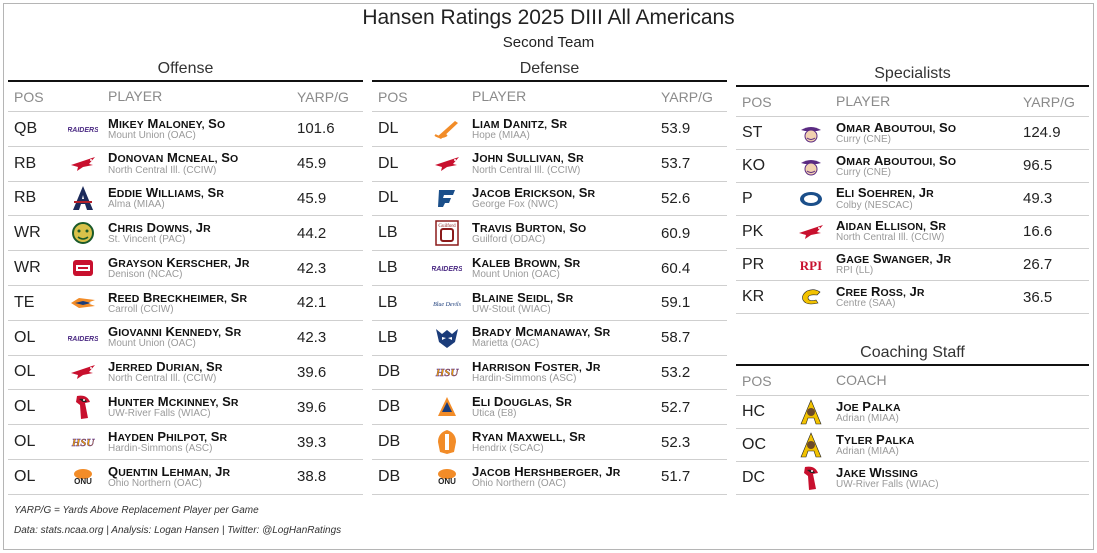 This screenshot has height=553, width=1097. Describe the element at coordinates (1038, 199) in the screenshot. I see `yarpg-value: 49.3` at that location.